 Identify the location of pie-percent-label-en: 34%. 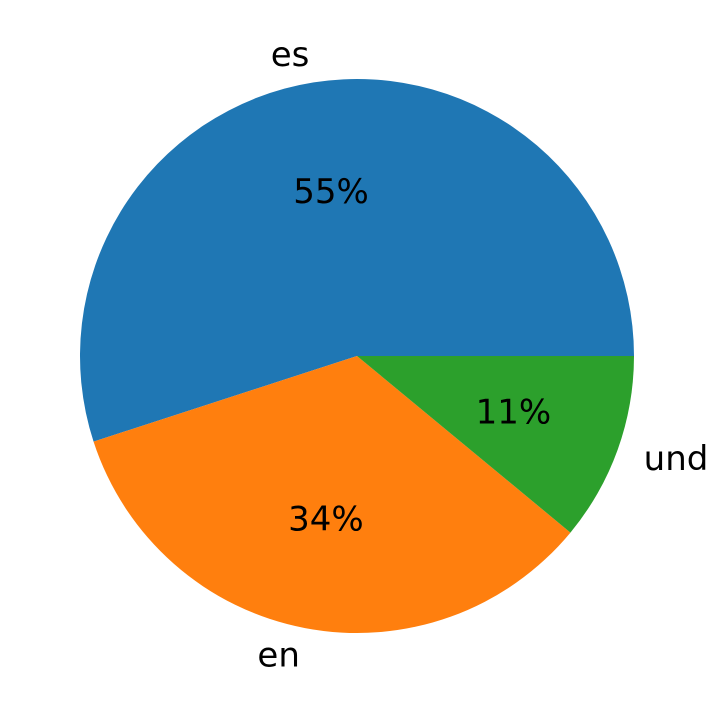
(326, 519).